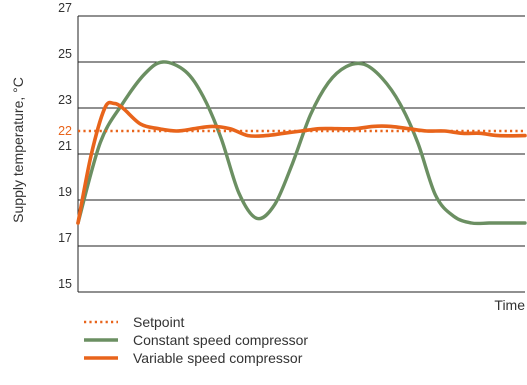  I want to click on y-tick-labels: 15 17 19 21 23 25 27 22, so click(65, 146).